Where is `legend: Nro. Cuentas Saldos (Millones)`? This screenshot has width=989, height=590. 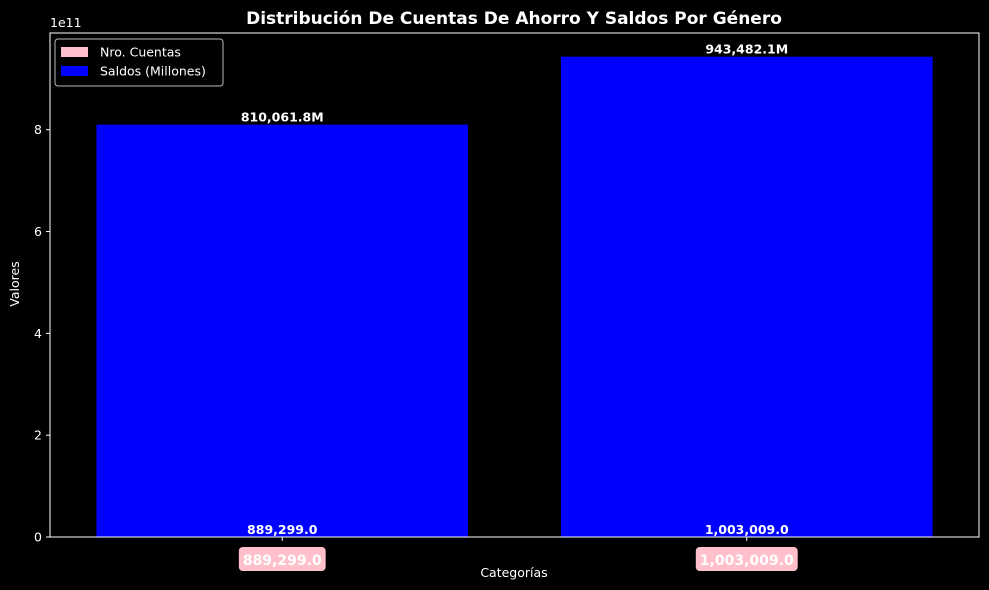
legend: Nro. Cuentas Saldos (Millones) is located at coordinates (139, 62).